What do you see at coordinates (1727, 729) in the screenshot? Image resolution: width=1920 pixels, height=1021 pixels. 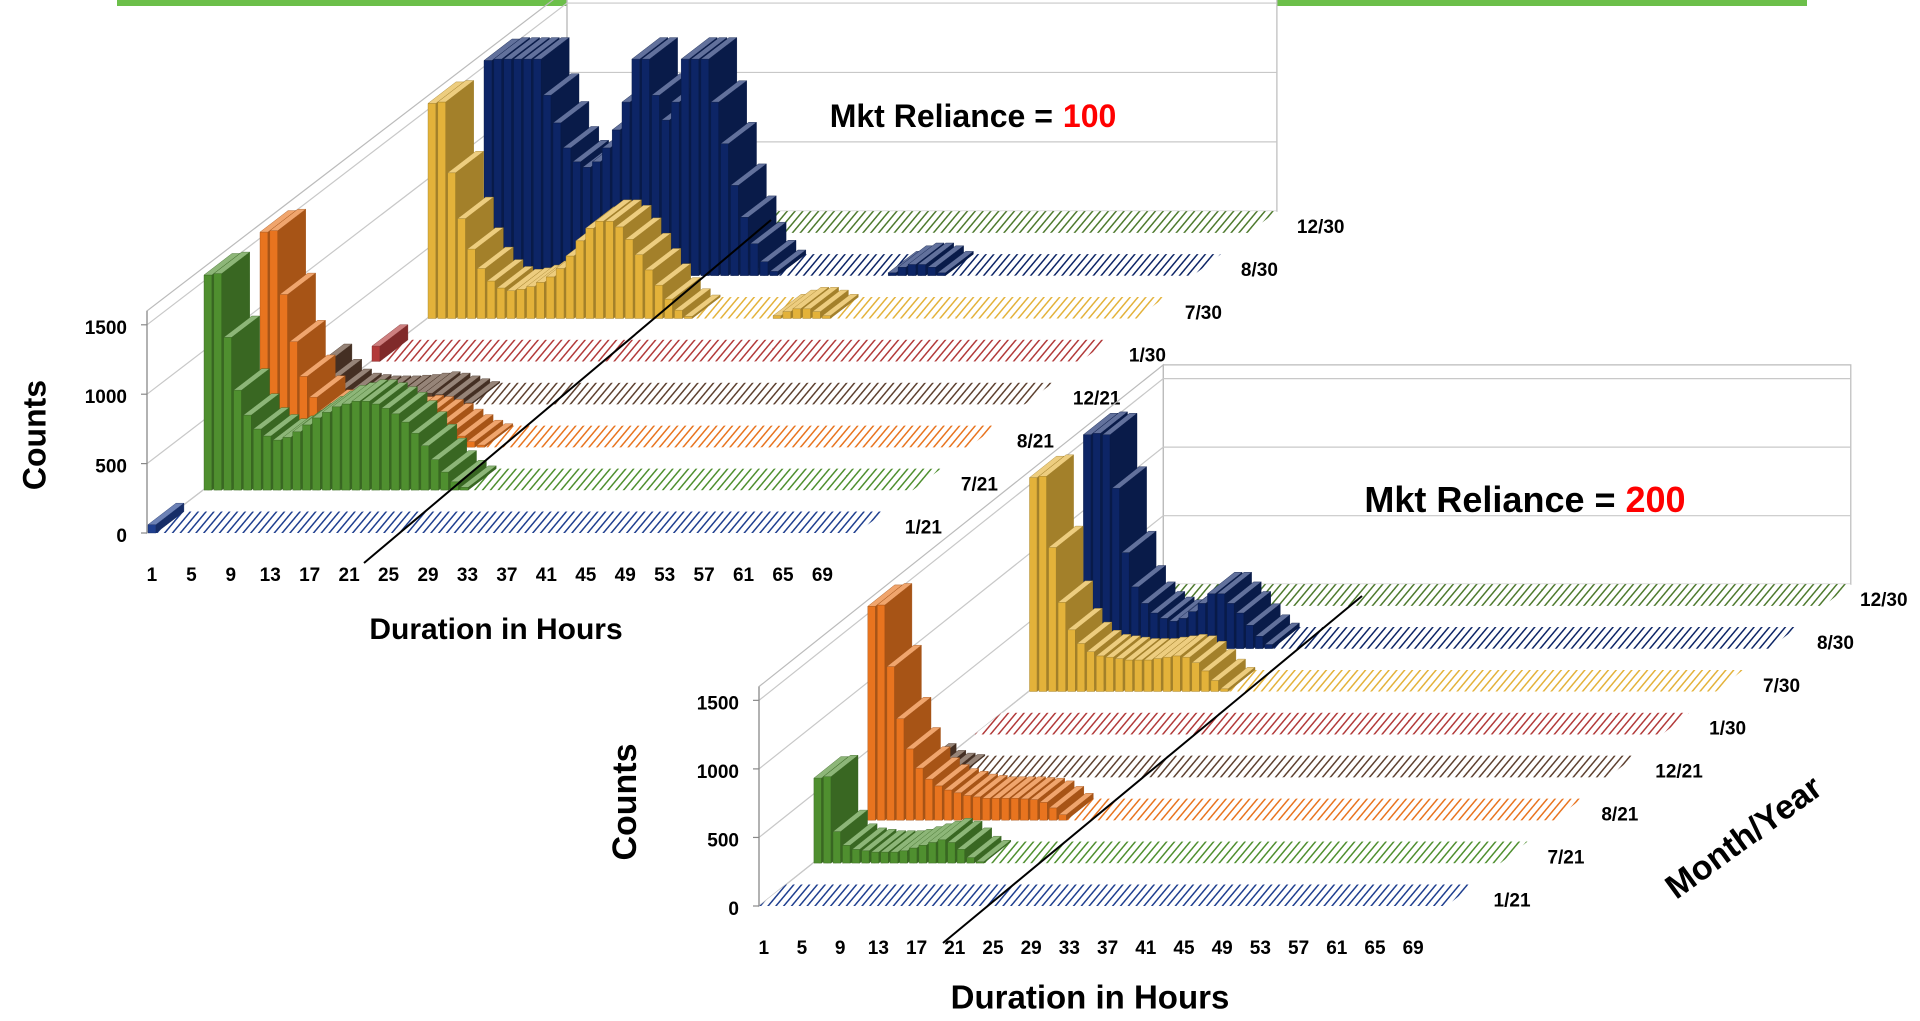 I see `row-label: 1/30` at bounding box center [1727, 729].